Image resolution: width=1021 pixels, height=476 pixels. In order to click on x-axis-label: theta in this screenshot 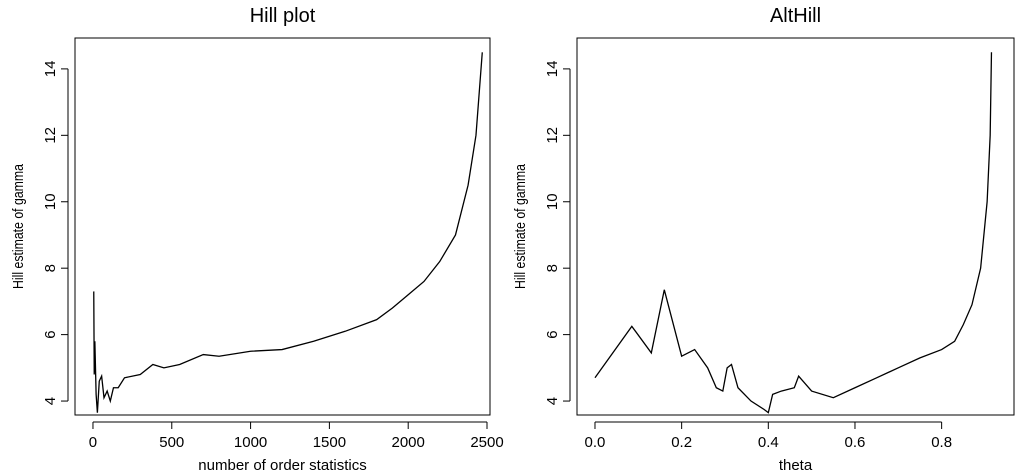, I will do `click(796, 465)`.